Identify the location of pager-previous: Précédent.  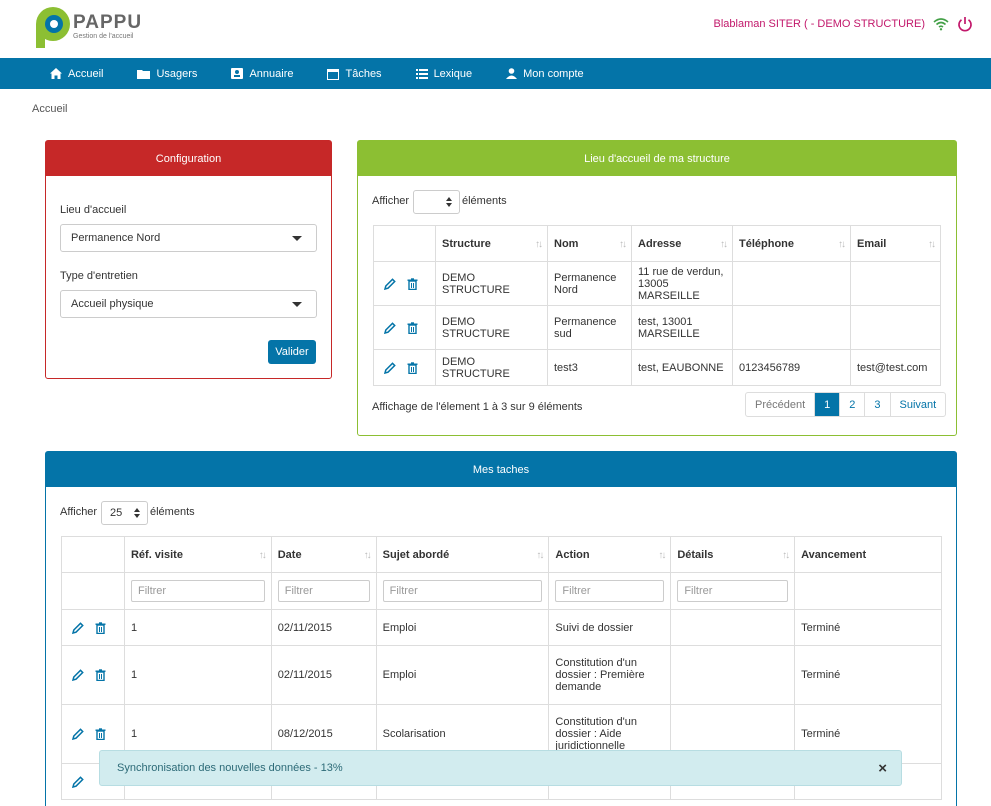
(781, 404).